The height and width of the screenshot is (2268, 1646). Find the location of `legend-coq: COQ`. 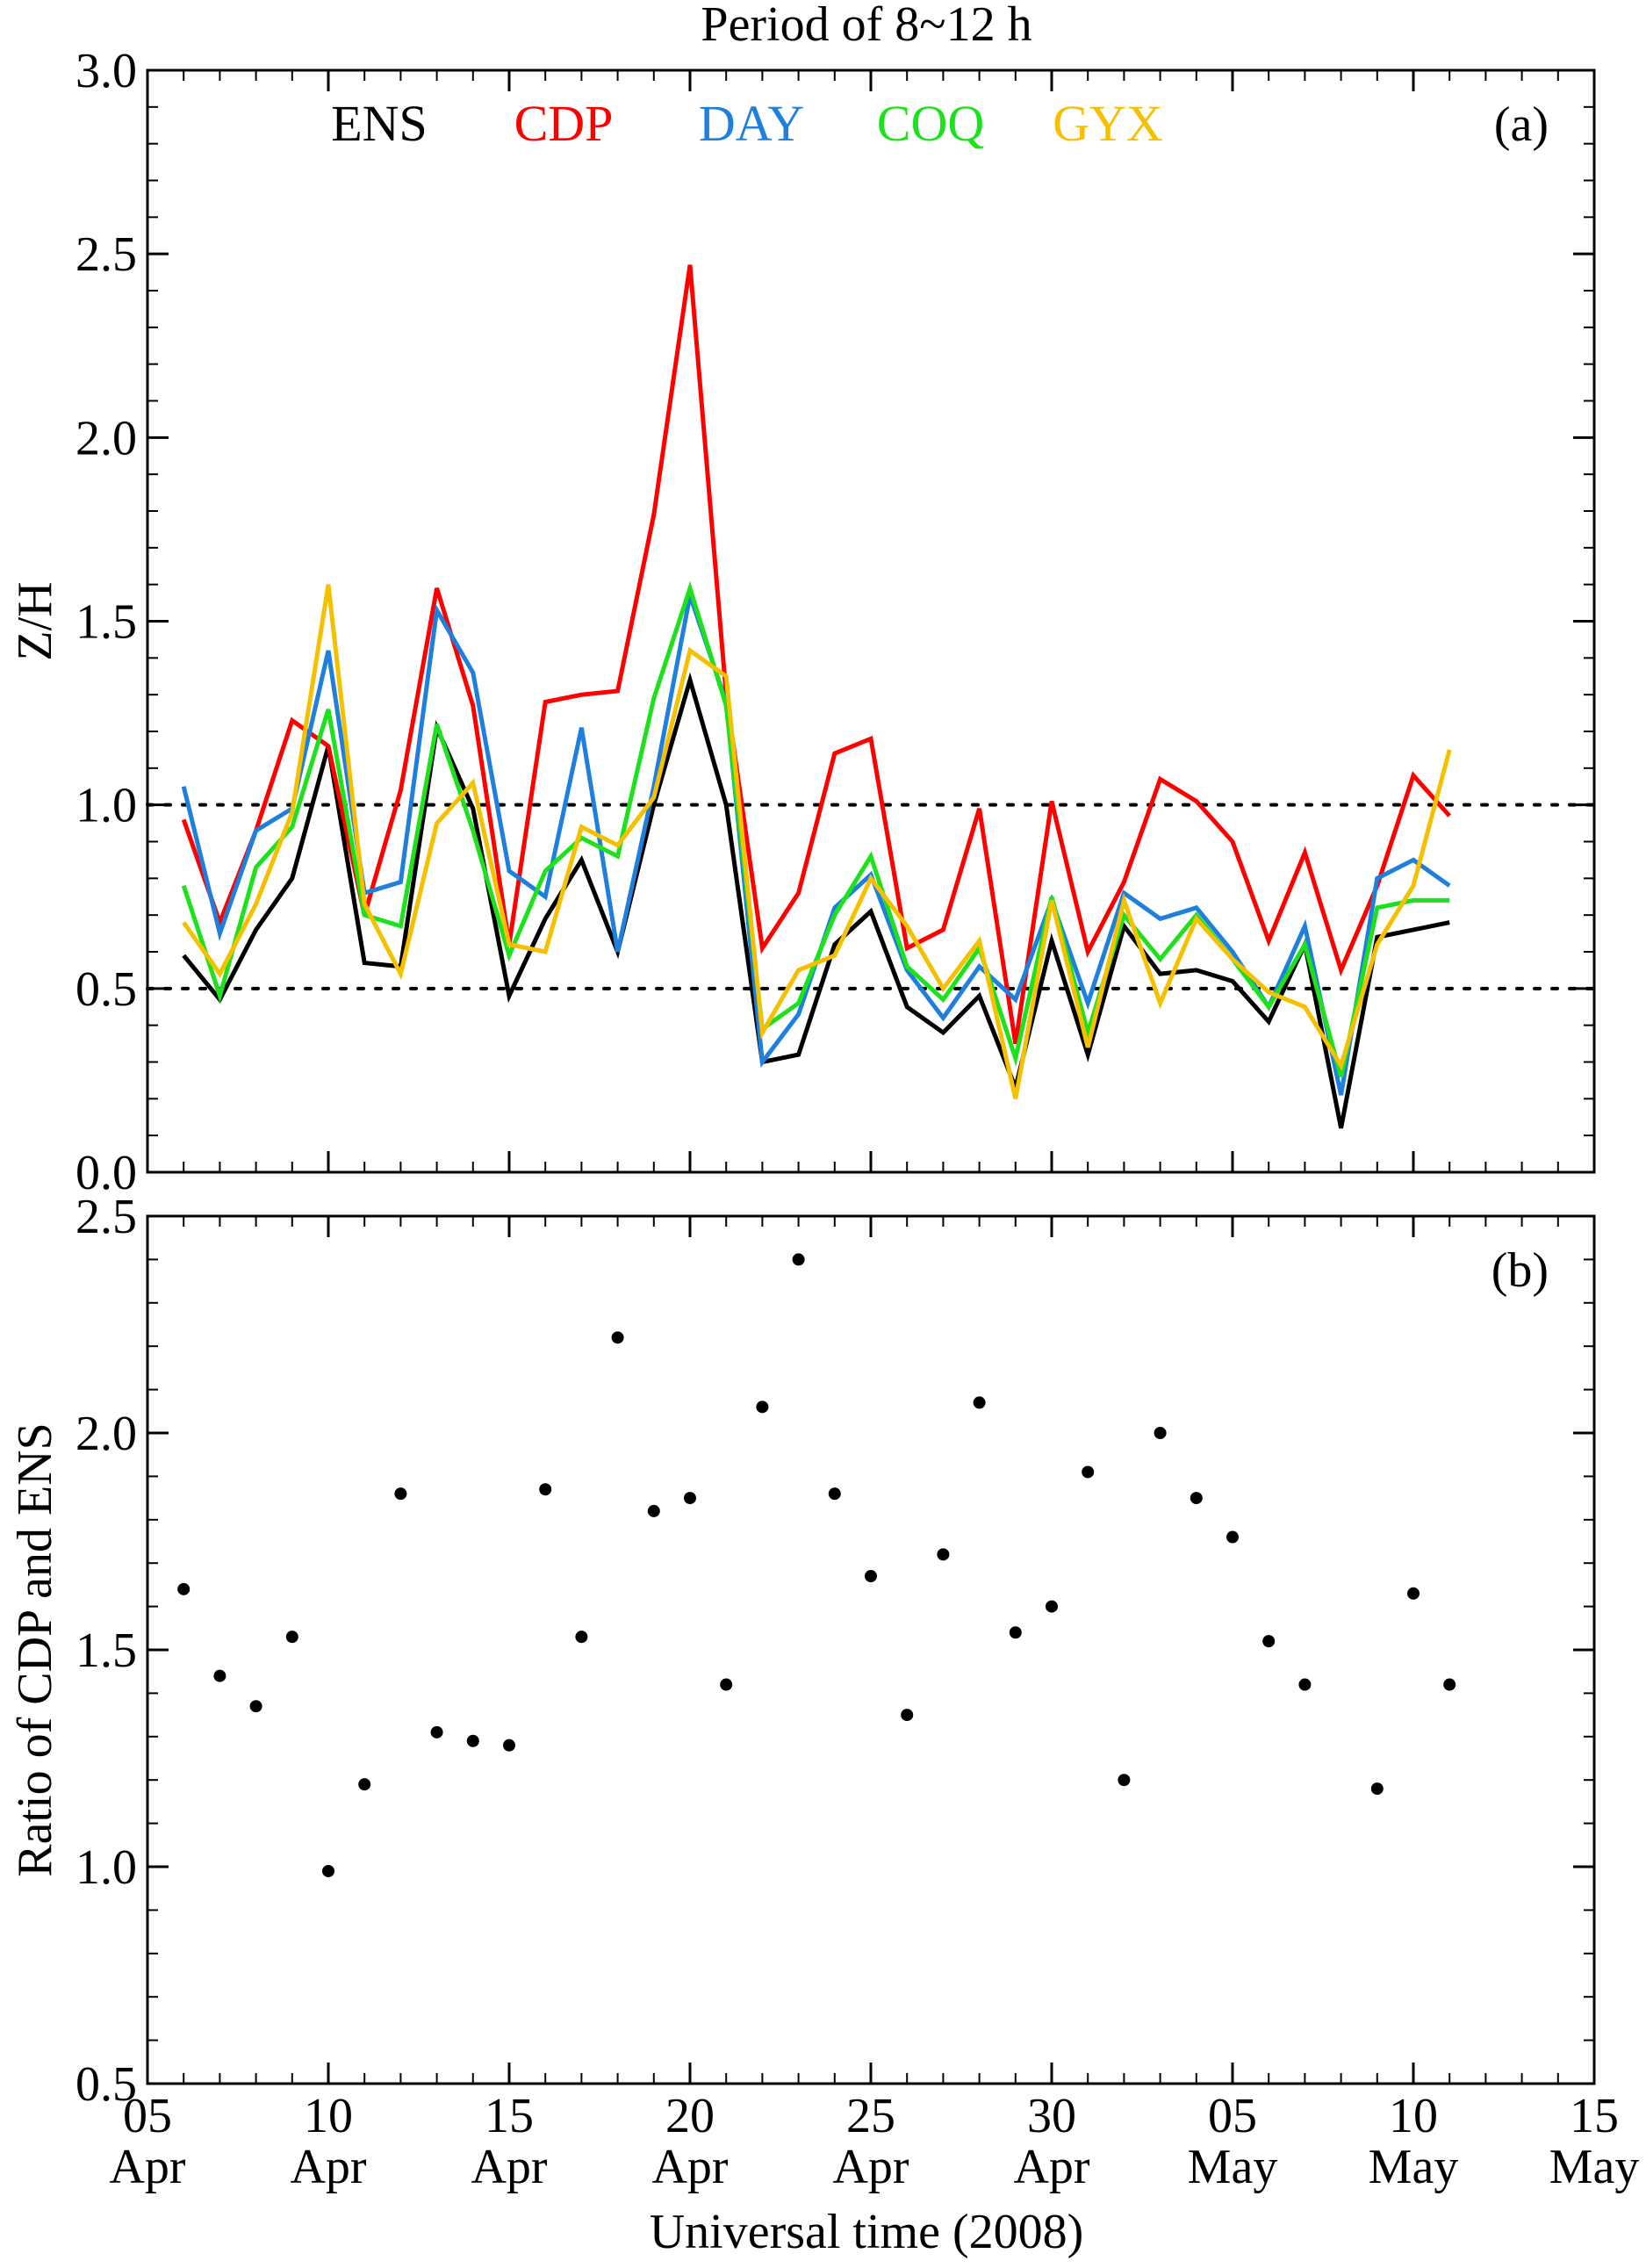

legend-coq: COQ is located at coordinates (930, 123).